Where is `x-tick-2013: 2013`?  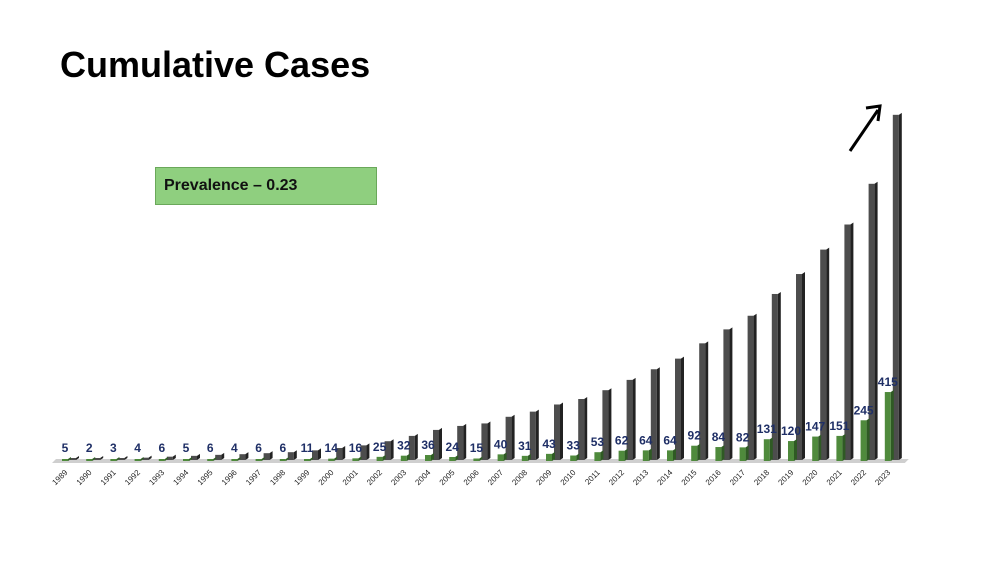
x-tick-2013: 2013 is located at coordinates (640, 477).